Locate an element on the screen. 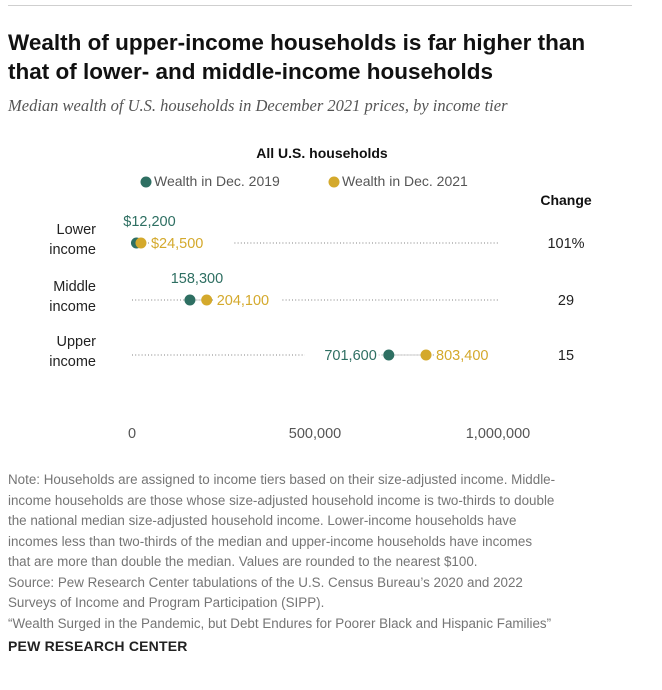 The width and height of the screenshot is (662, 690). legend-label-2019: Wealth in Dec. 2019 is located at coordinates (217, 181).